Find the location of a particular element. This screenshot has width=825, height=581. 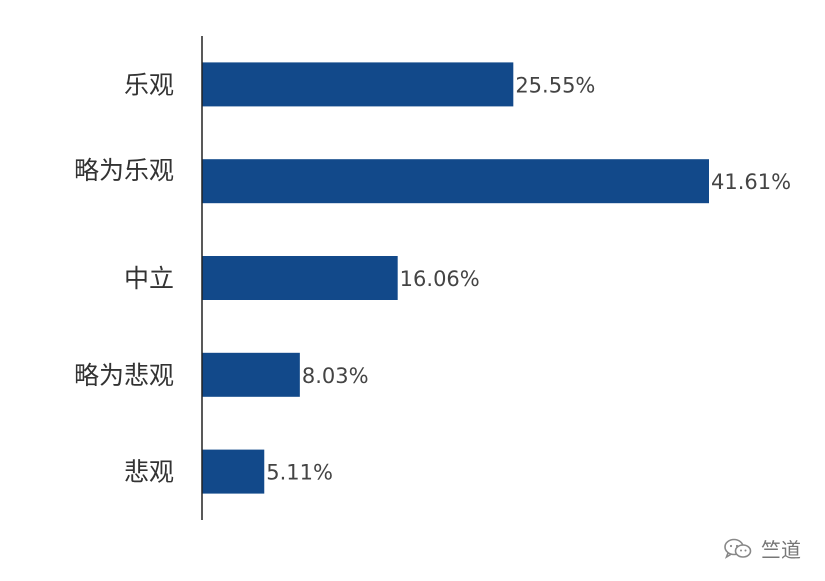

watermark: 竺道 is located at coordinates (762, 548).